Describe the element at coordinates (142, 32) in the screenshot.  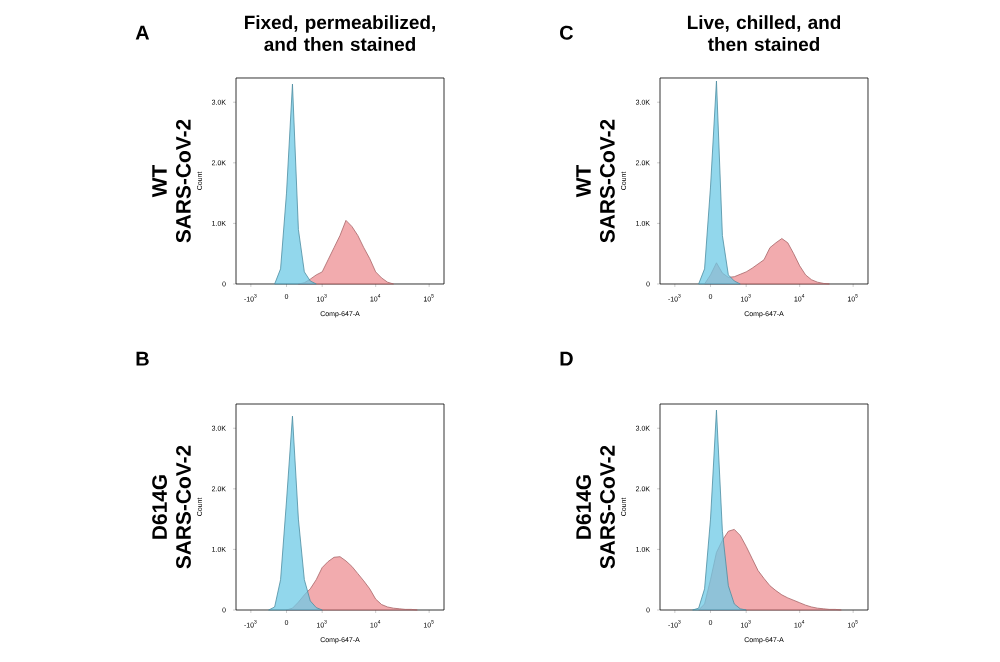
I see `text: A` at that location.